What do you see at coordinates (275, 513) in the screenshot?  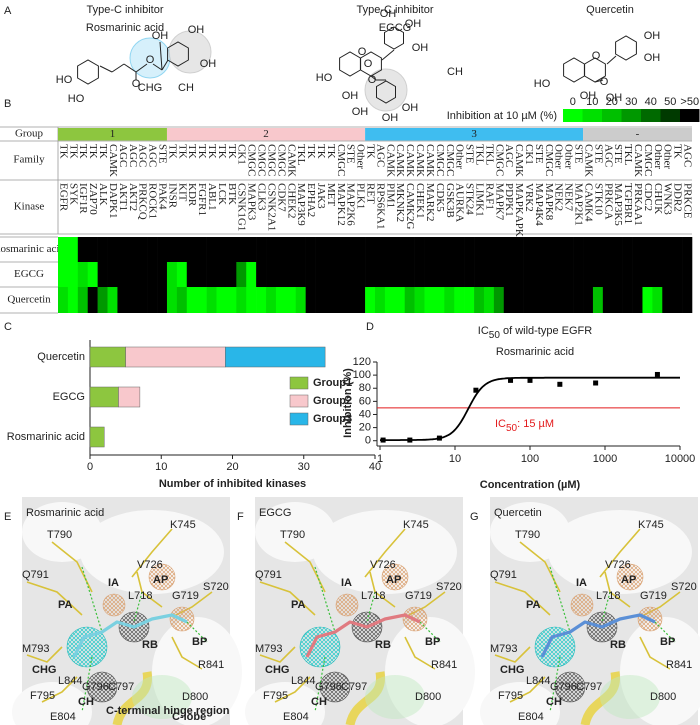 I see `residue-label: EGCG` at bounding box center [275, 513].